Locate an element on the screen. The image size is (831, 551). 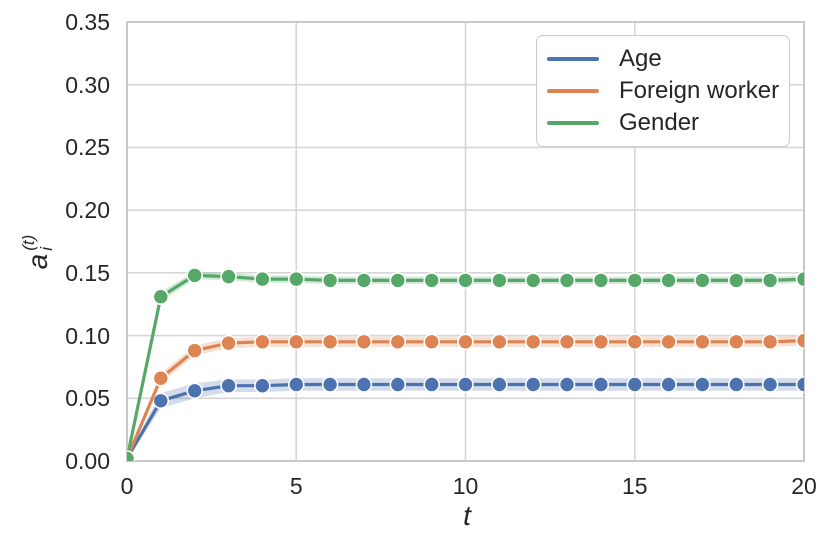
legend-item: Age is located at coordinates (663, 59).